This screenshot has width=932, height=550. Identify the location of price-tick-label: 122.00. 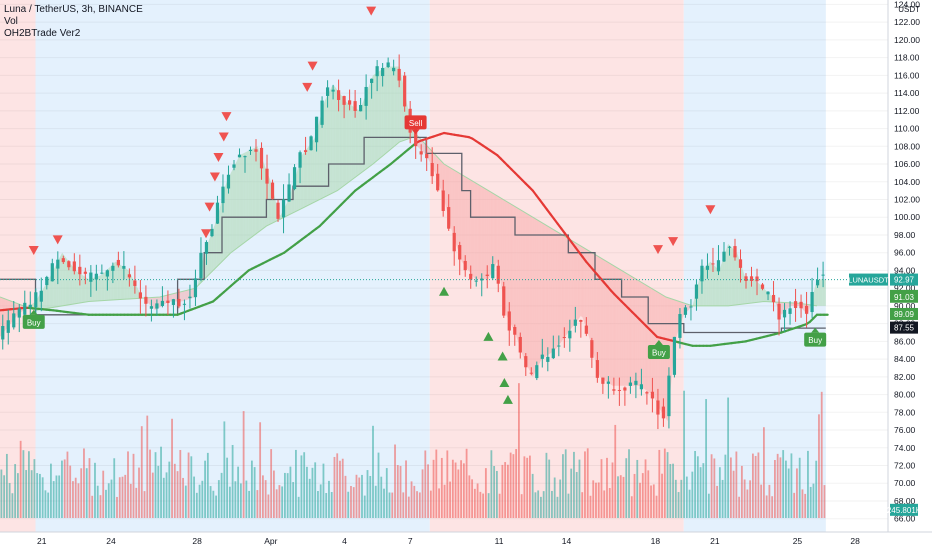
(907, 22).